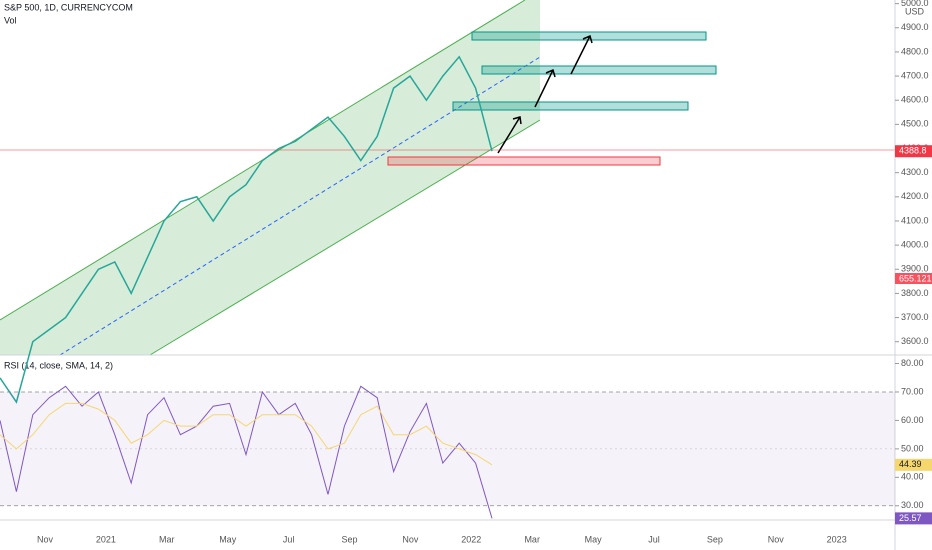 The image size is (932, 550). Describe the element at coordinates (915, 100) in the screenshot. I see `y-tick-label: 4600.0` at that location.